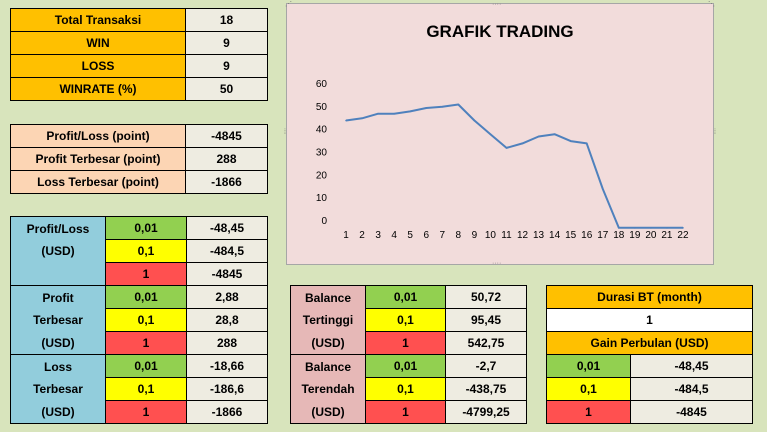  What do you see at coordinates (227, 412) in the screenshot?
I see `loss-value-1: -1866` at bounding box center [227, 412].